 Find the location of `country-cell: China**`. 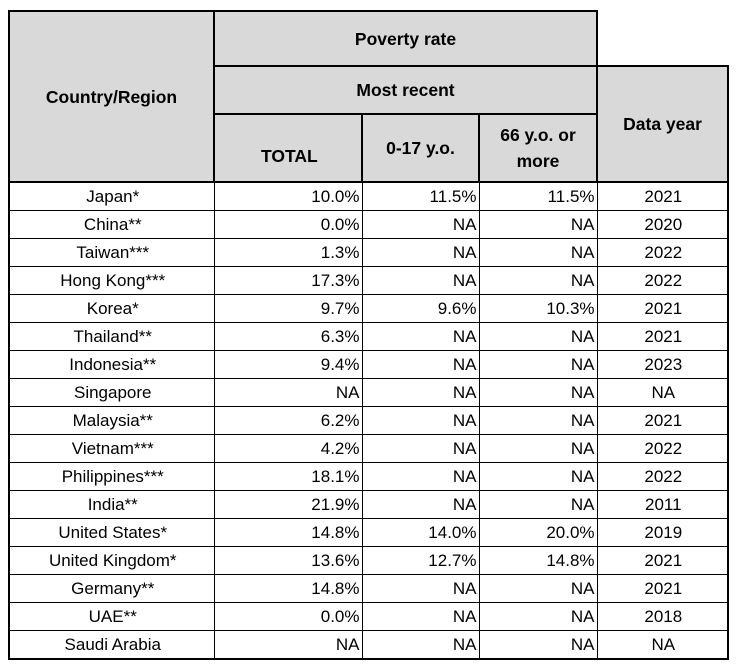

country-cell: China** is located at coordinates (111, 224).